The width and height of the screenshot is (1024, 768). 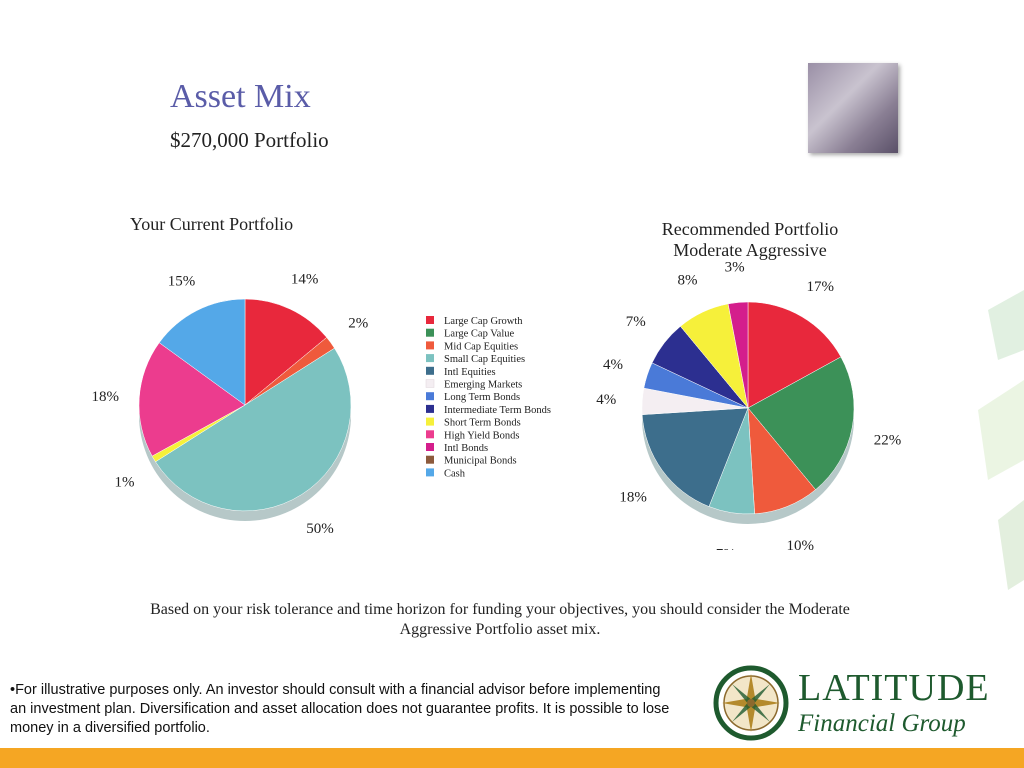 I want to click on bottom-bar, so click(x=512, y=758).